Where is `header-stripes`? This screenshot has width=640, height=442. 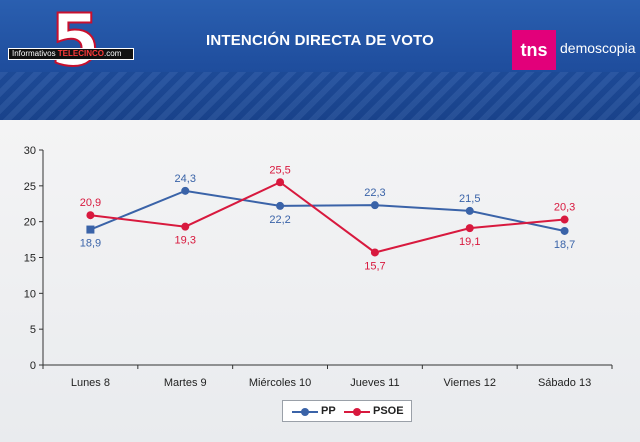
header-stripes is located at coordinates (320, 96).